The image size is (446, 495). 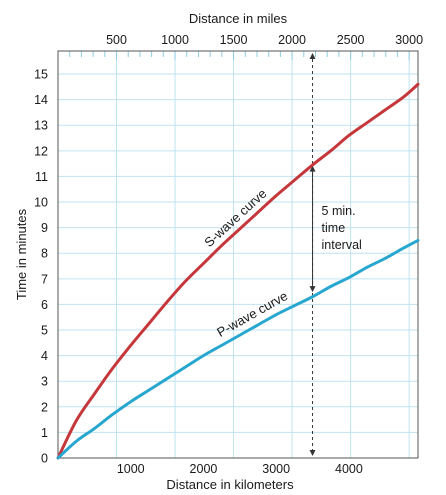 I want to click on y-tick-label-15: 15, so click(x=41, y=75).